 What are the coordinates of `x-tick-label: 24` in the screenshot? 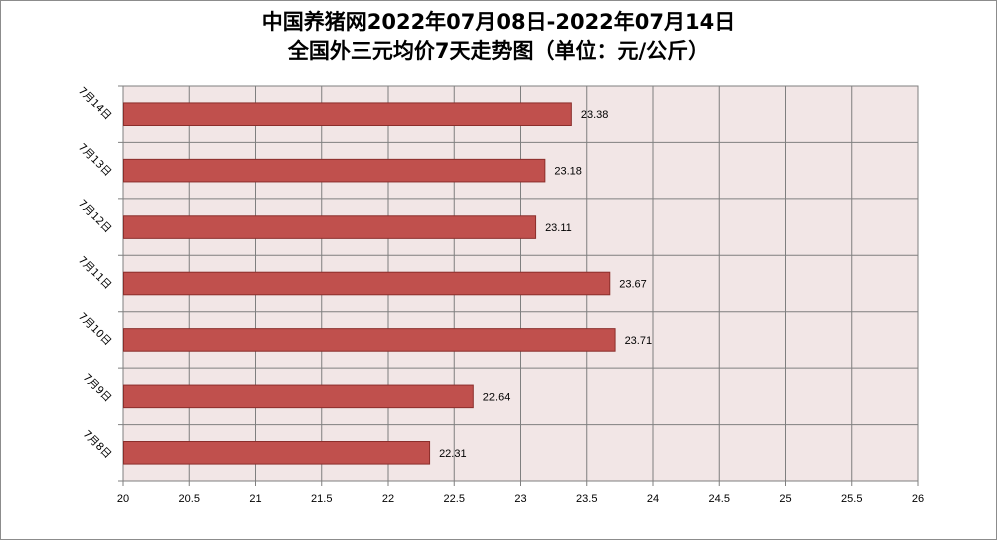 It's located at (653, 499).